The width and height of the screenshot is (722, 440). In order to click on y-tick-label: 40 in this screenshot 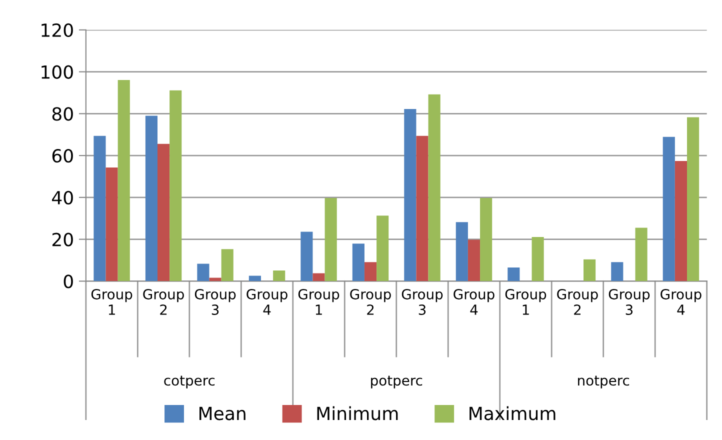, I will do `click(62, 197)`.